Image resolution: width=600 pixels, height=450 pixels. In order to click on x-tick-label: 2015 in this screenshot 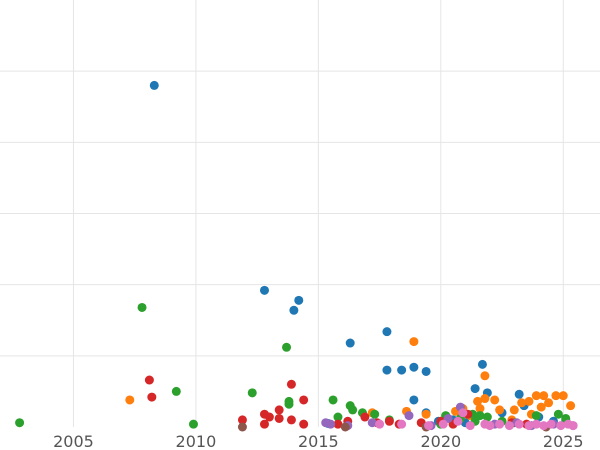, I will do `click(318, 441)`.